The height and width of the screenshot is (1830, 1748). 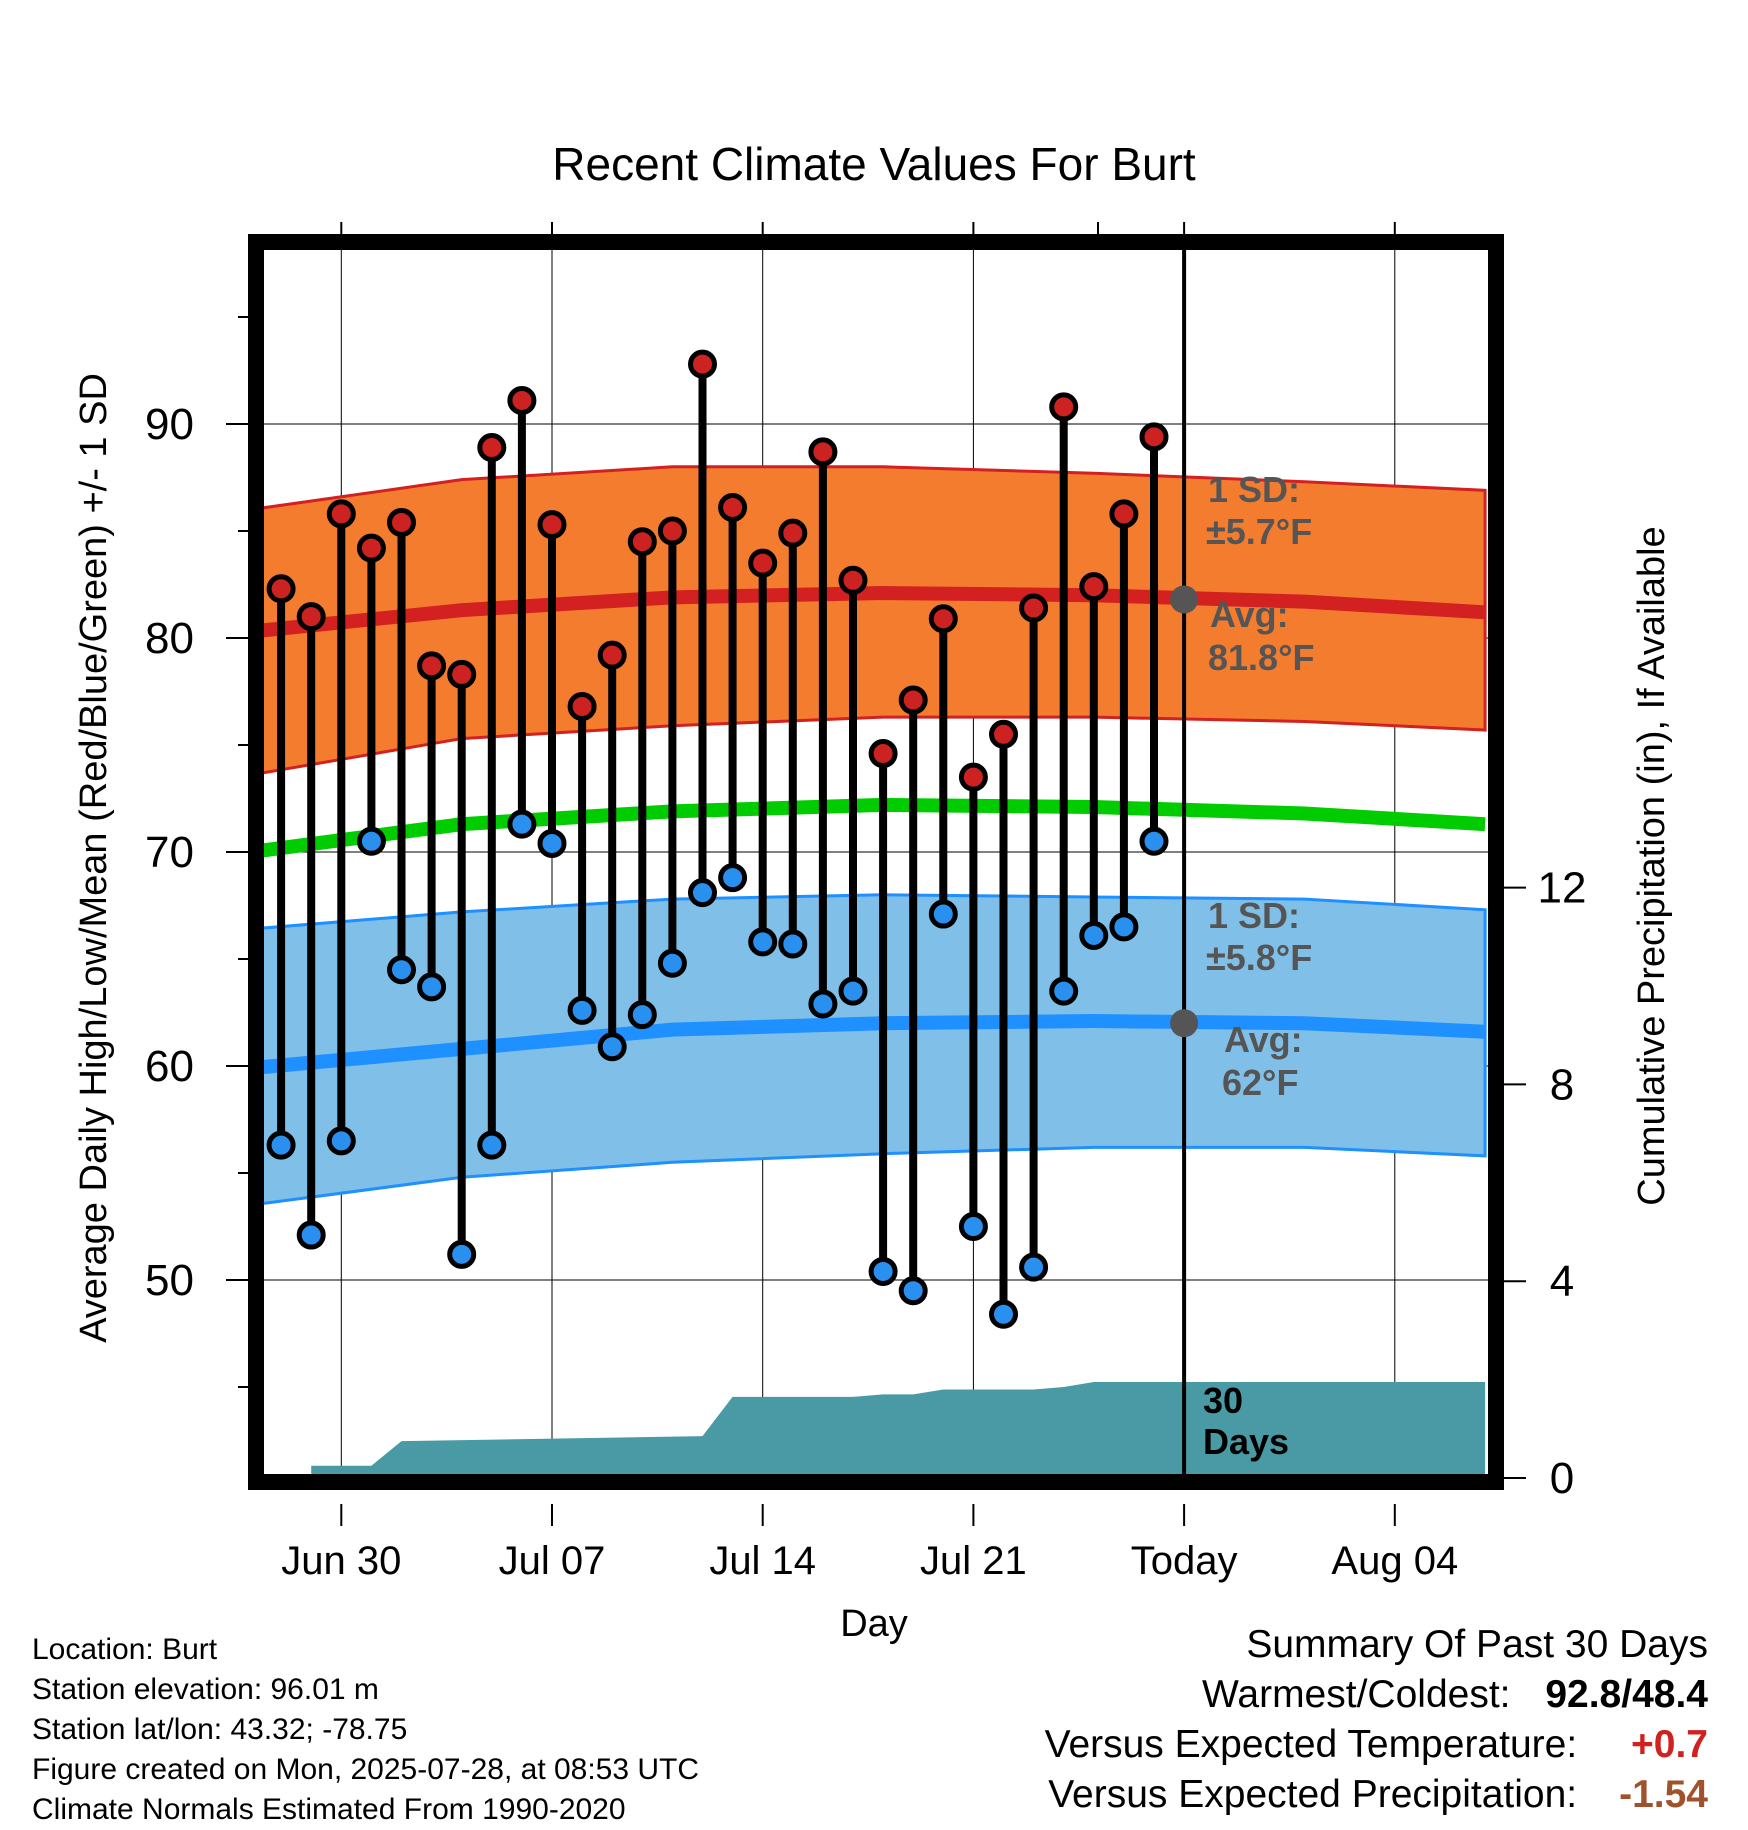 I want to click on temp-value: +0.7, so click(x=1669, y=1744).